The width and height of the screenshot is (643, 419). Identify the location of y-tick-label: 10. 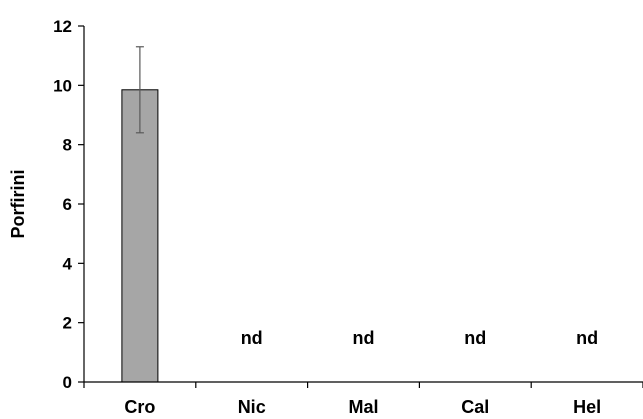
(62, 85).